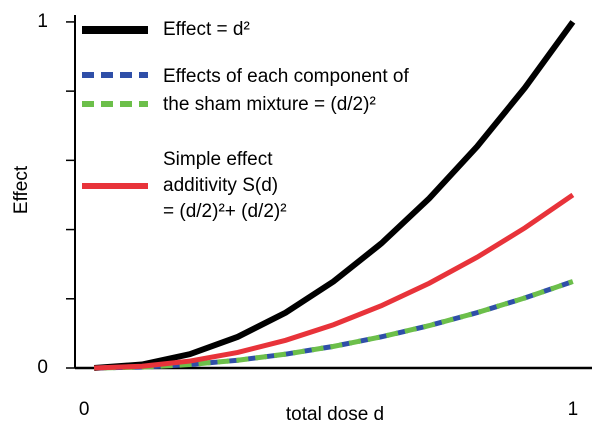  Describe the element at coordinates (21, 189) in the screenshot. I see `y-axis-label: Effect` at that location.